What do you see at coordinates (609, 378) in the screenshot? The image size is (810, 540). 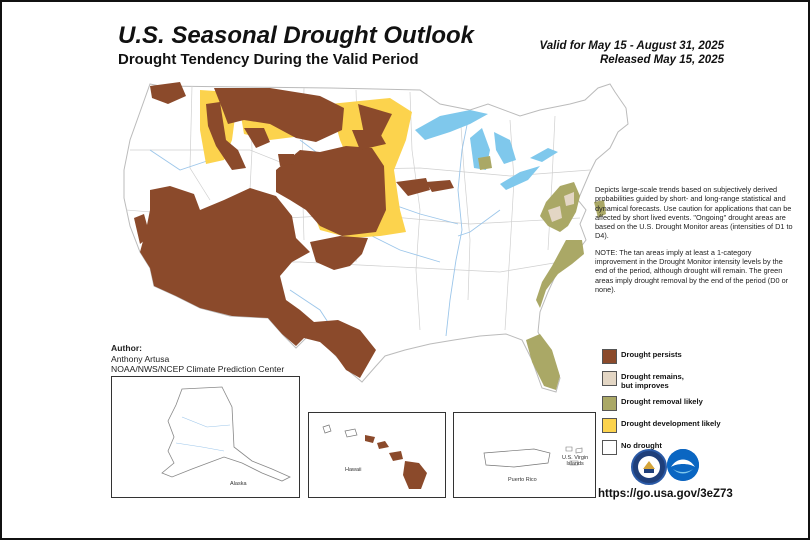 I see `legend-swatch-improves` at bounding box center [609, 378].